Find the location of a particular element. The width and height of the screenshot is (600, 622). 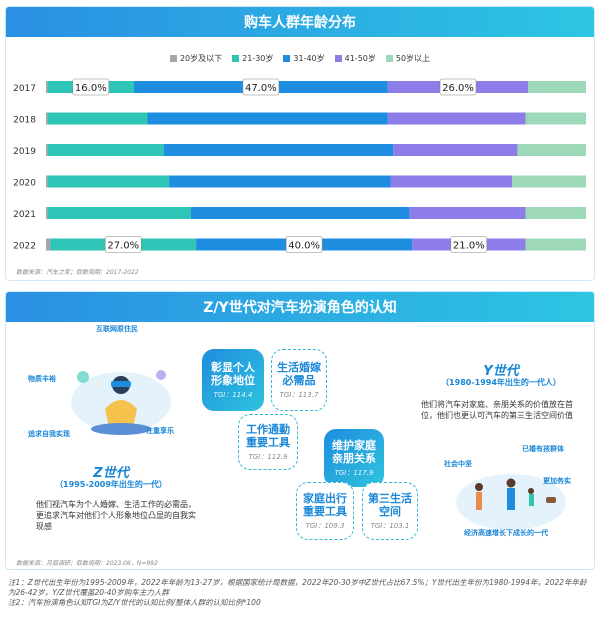

legend-label: 21-30岁 is located at coordinates (258, 58).